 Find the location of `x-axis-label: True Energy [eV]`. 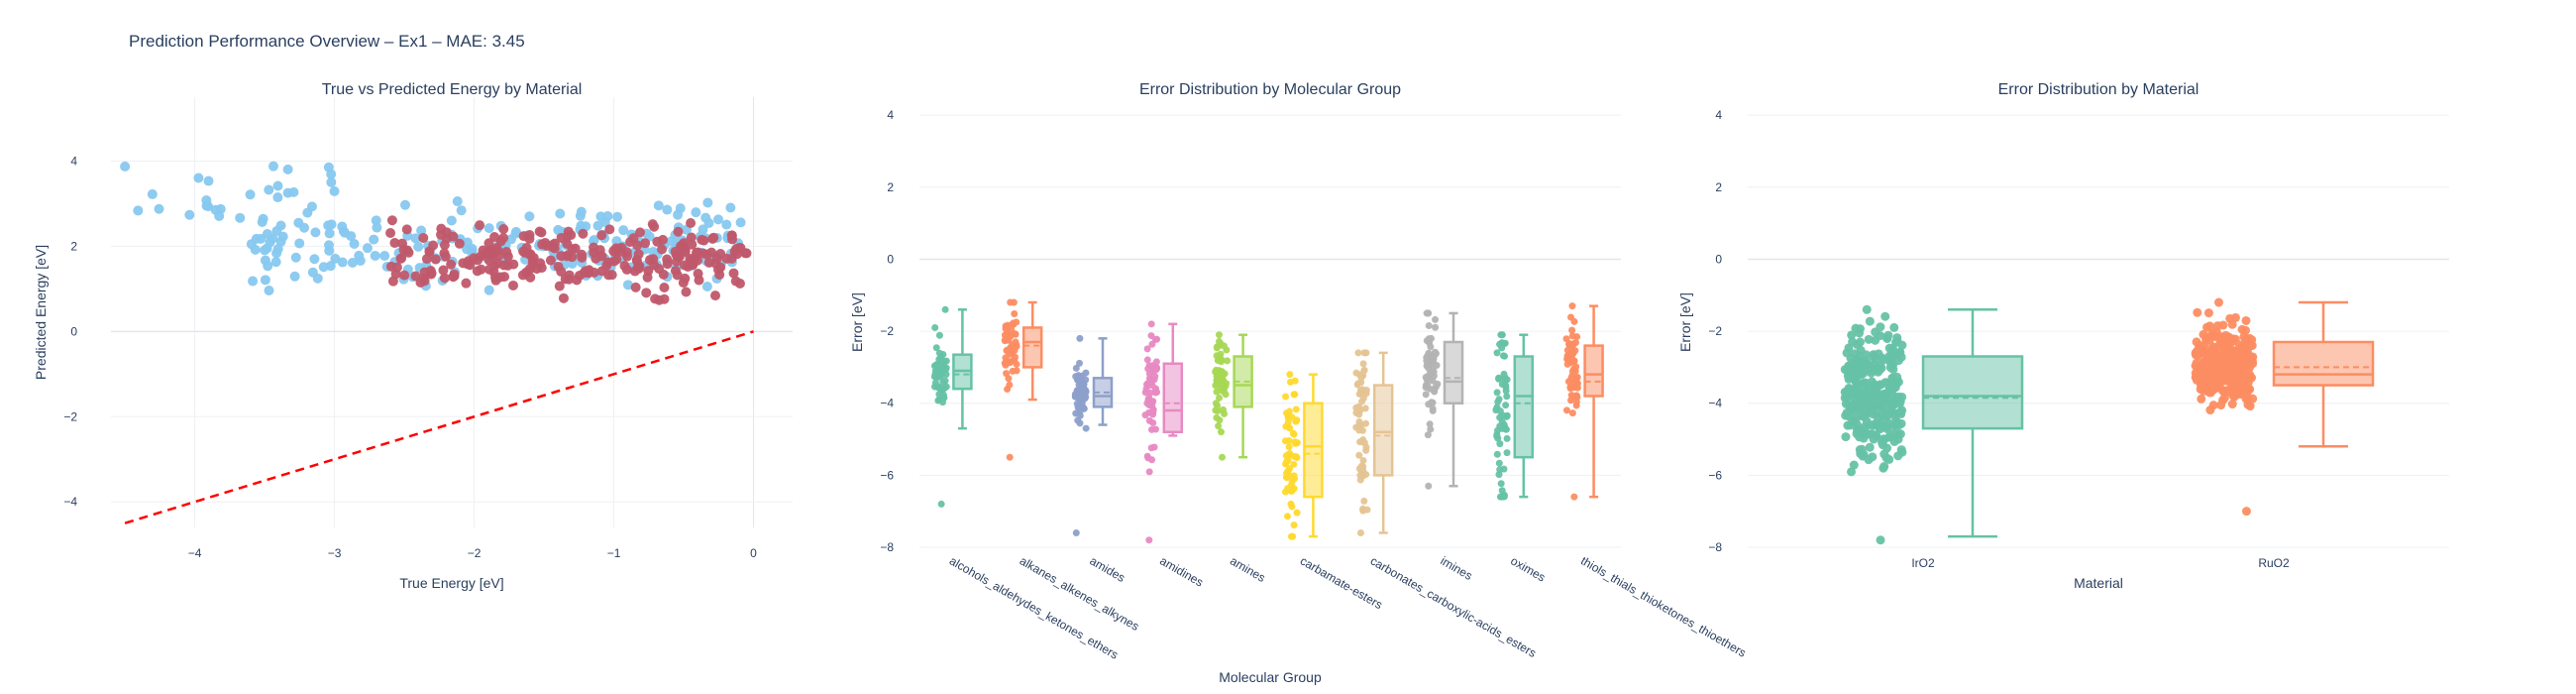

x-axis-label: True Energy [eV] is located at coordinates (451, 583).